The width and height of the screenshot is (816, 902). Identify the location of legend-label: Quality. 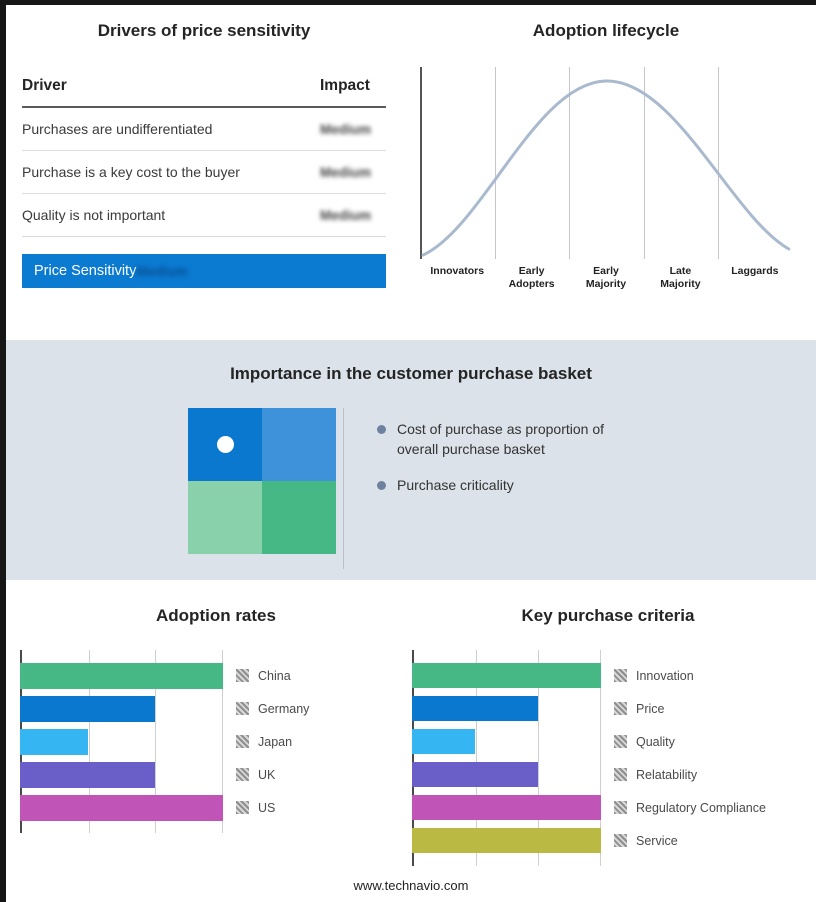
(655, 741).